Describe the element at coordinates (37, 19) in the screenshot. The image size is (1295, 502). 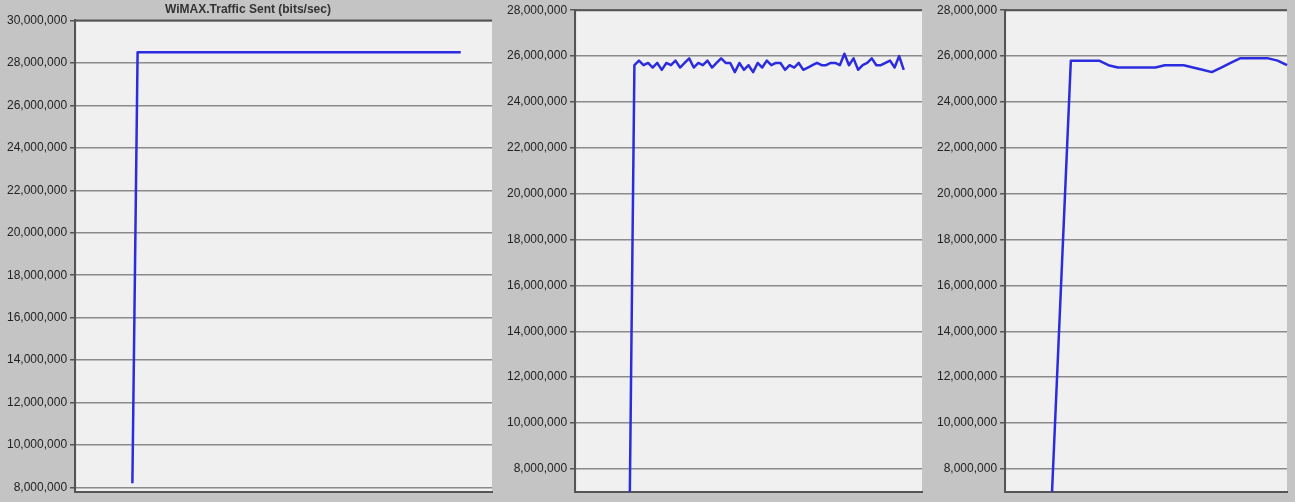
I see `y-tick-label: 30,000,000` at that location.